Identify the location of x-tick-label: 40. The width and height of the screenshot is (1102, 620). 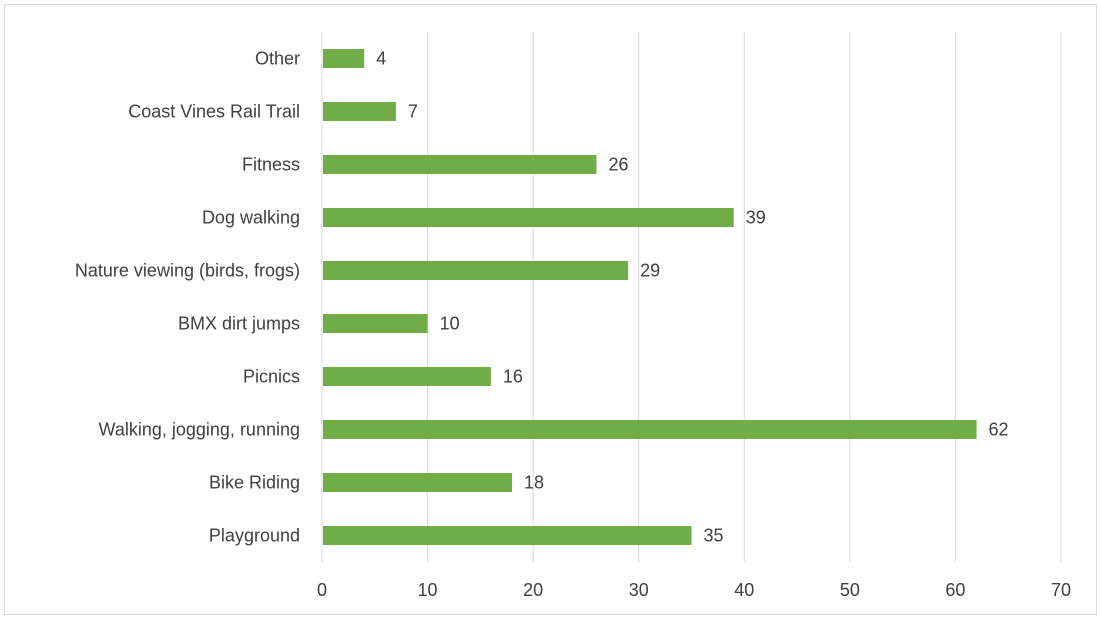
(744, 590).